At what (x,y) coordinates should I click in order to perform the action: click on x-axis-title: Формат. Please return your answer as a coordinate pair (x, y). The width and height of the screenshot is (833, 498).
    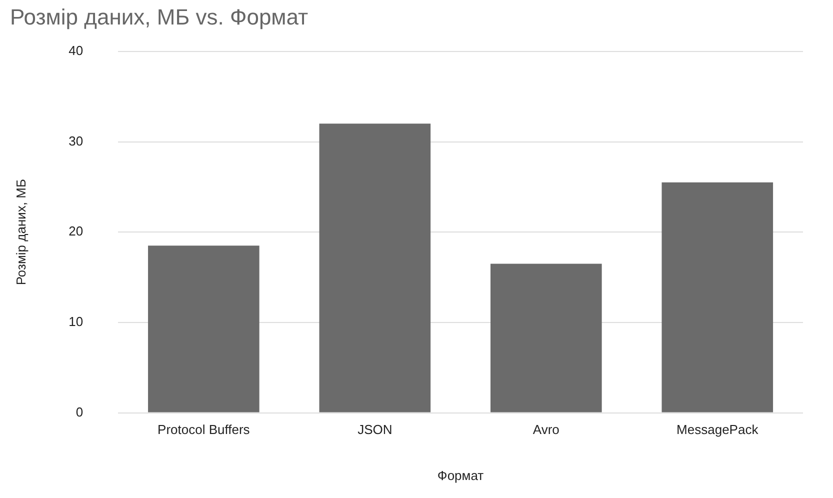
    Looking at the image, I should click on (460, 475).